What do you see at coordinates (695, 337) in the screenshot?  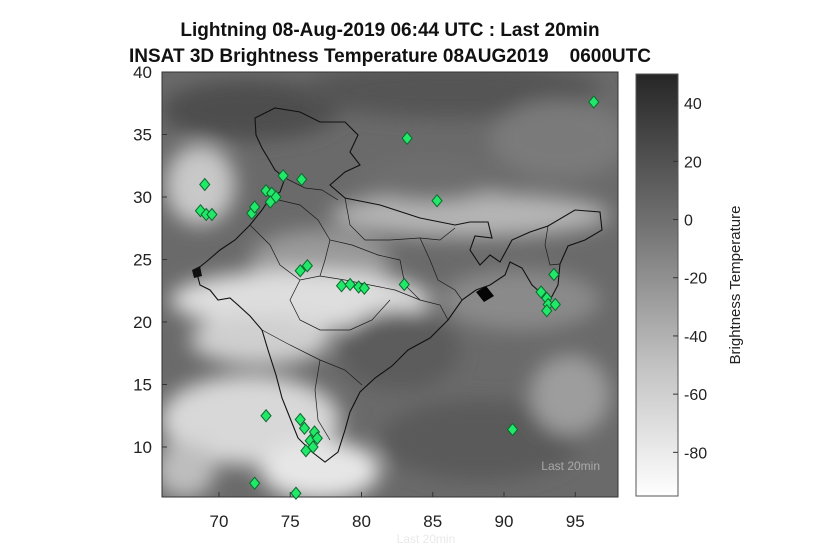 I see `colorbar-tick-label: -40` at bounding box center [695, 337].